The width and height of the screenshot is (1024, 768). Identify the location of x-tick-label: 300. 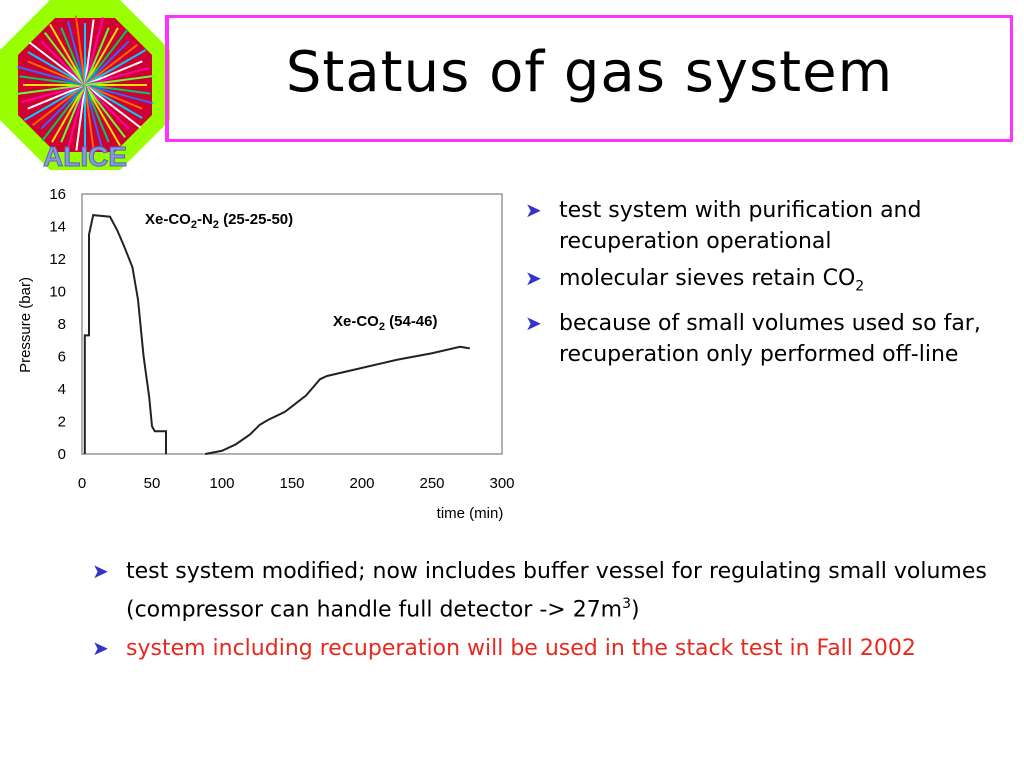
(501, 483).